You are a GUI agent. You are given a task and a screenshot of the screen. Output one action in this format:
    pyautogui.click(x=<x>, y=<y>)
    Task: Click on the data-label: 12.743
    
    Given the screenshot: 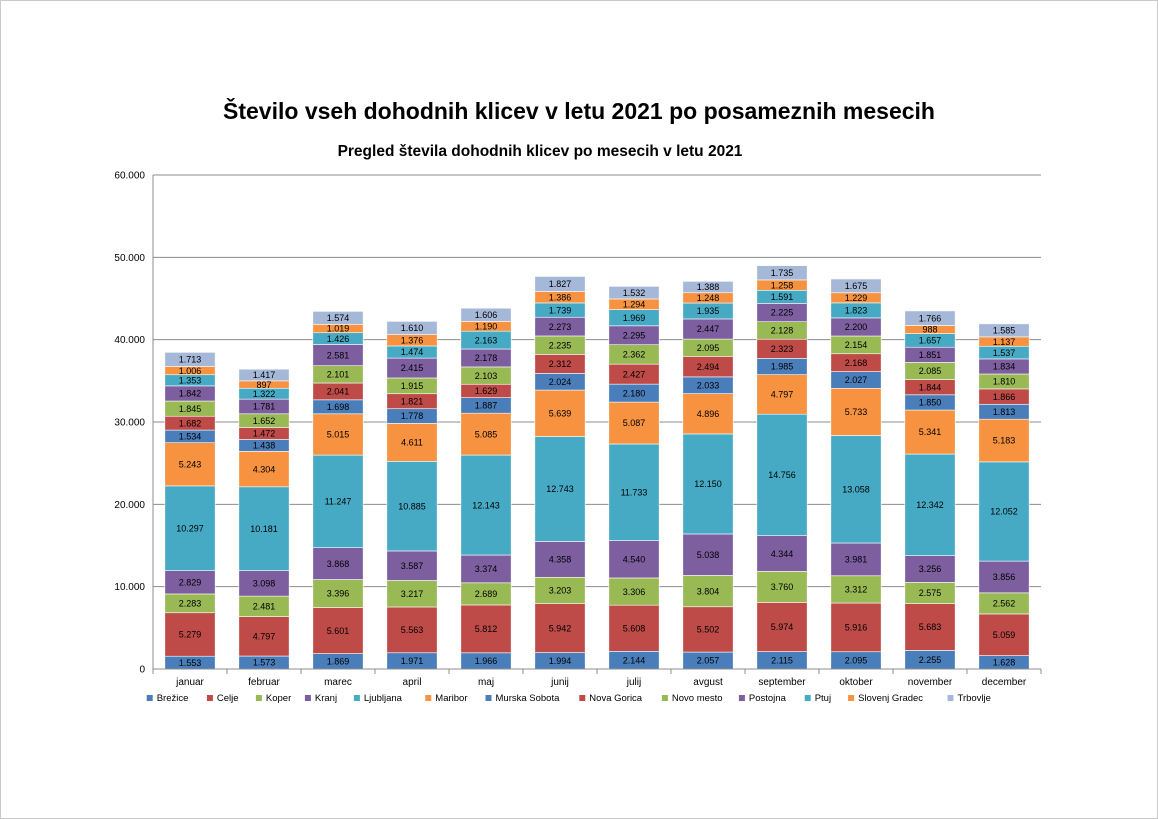 What is the action you would take?
    pyautogui.click(x=560, y=489)
    